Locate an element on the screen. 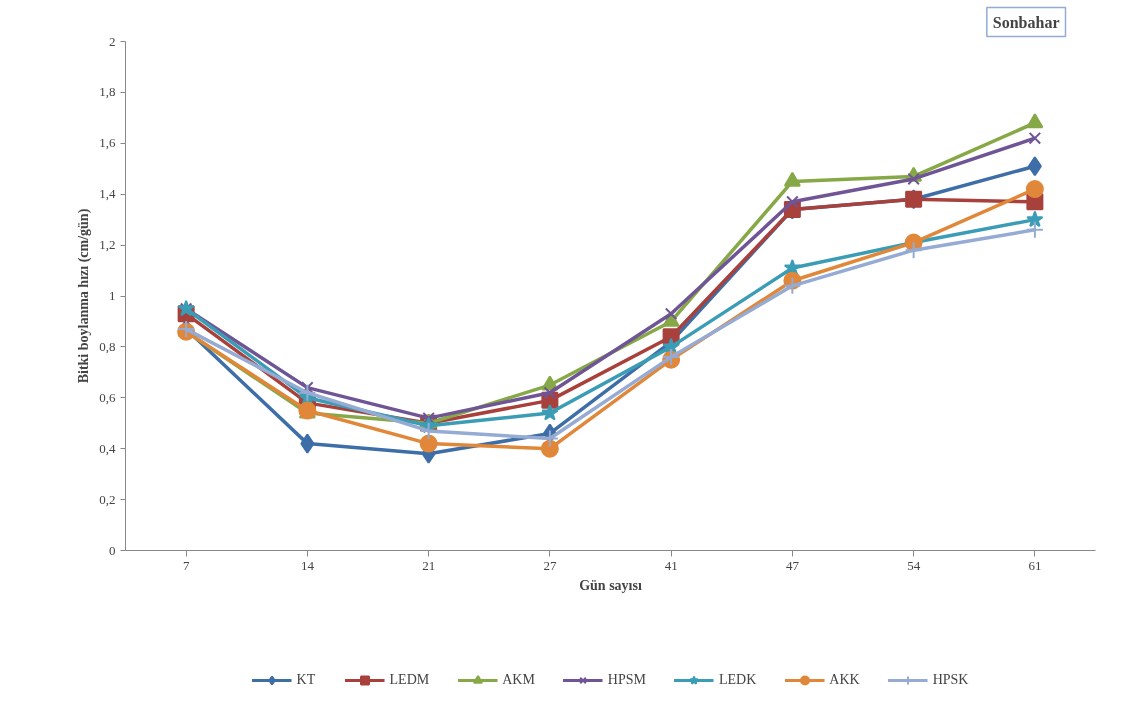  x-tick-label: 21 is located at coordinates (429, 565).